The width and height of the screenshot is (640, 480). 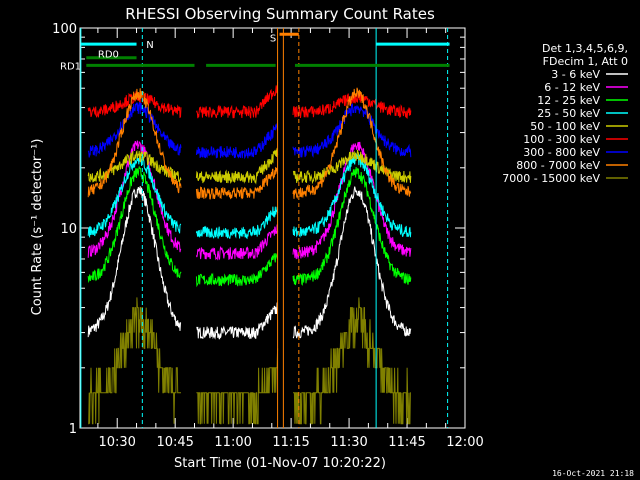 I want to click on x-tick-label: 11:45, so click(x=406, y=442).